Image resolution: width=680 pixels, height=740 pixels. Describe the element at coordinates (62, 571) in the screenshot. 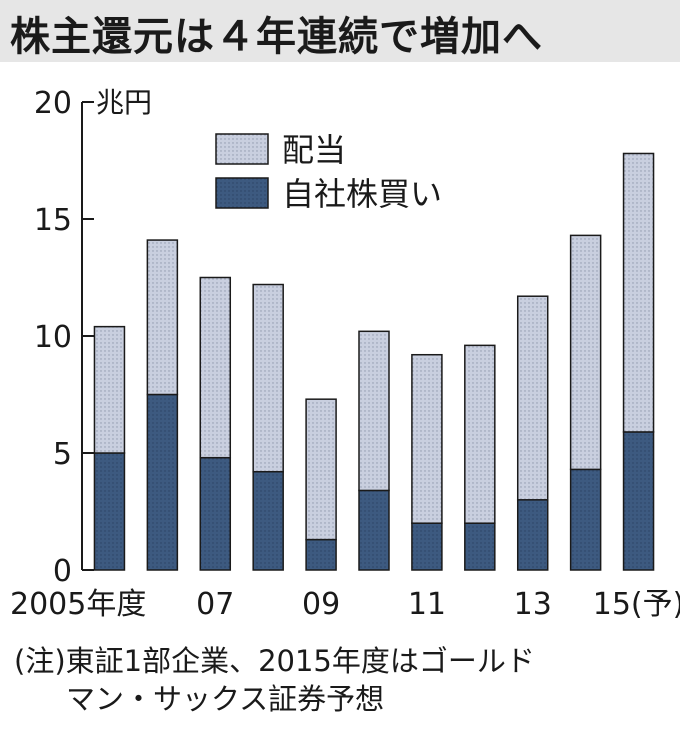

I see `y-tick-label: 0` at that location.